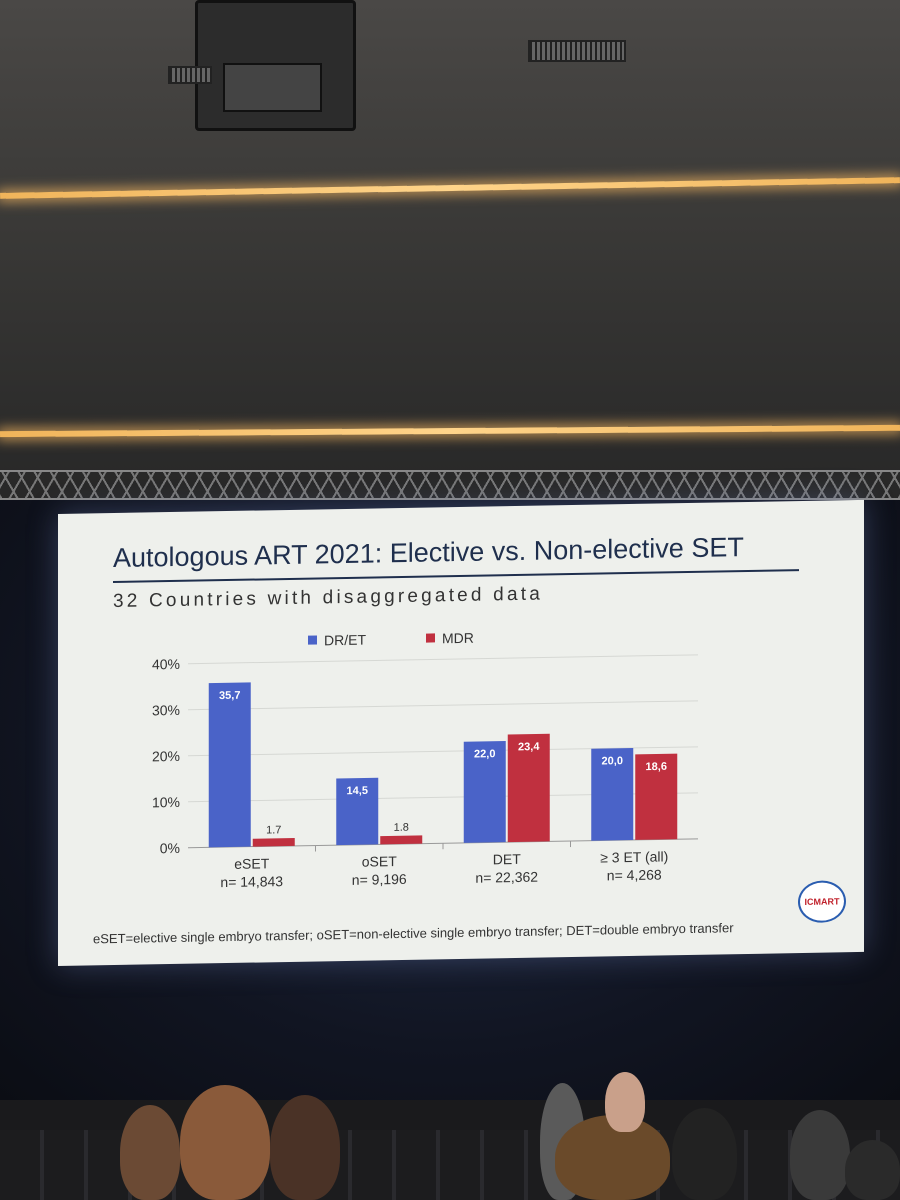 The image size is (900, 1200). I want to click on y-tick-label: 0%, so click(170, 848).